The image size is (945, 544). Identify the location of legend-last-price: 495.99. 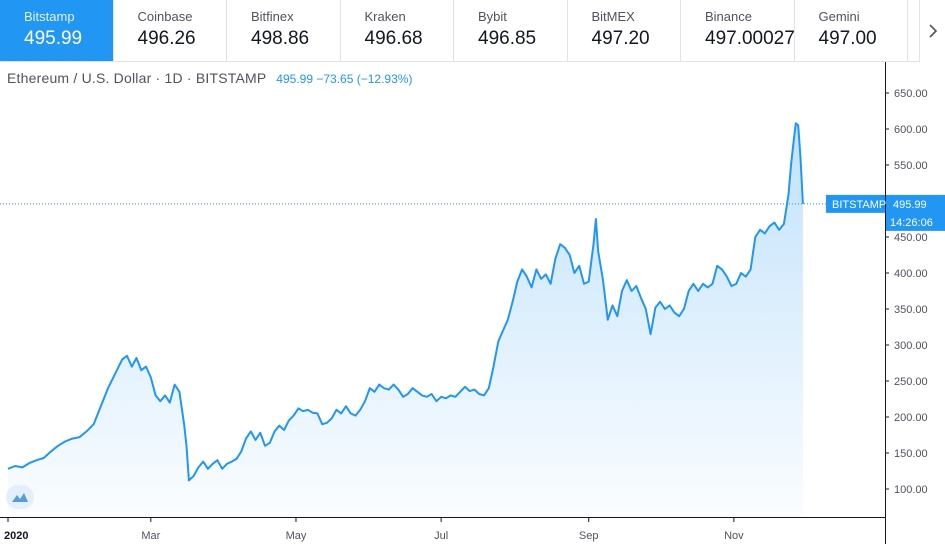
(294, 79).